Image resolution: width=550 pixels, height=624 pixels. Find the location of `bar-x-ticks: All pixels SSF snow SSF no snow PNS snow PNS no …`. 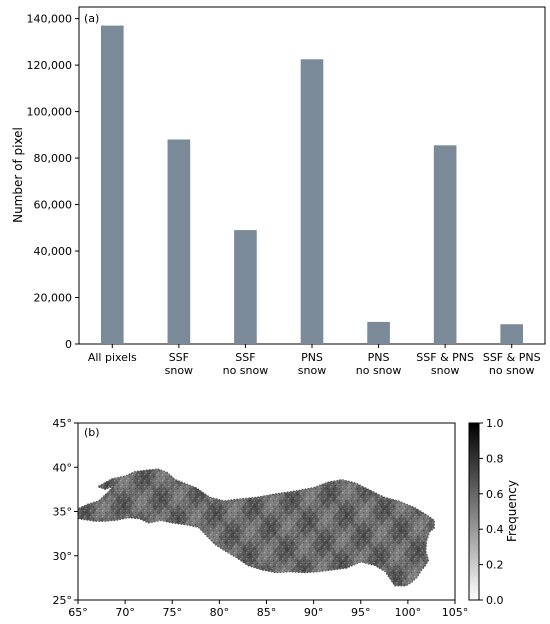

bar-x-ticks: All pixels SSF snow SSF no snow PNS snow PNS no … is located at coordinates (314, 360).